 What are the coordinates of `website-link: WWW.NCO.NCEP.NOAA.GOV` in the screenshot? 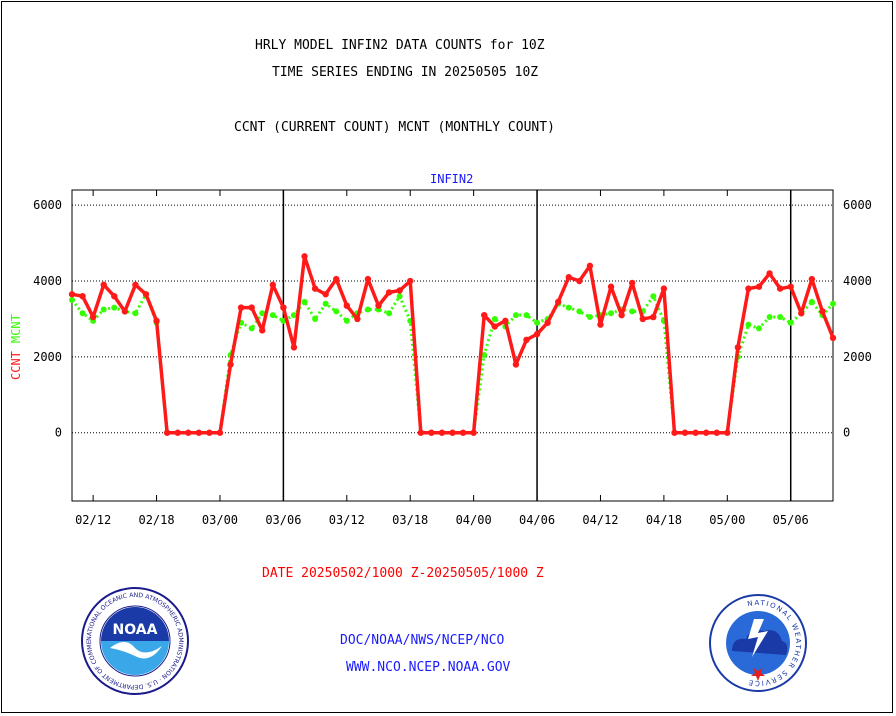 It's located at (428, 667).